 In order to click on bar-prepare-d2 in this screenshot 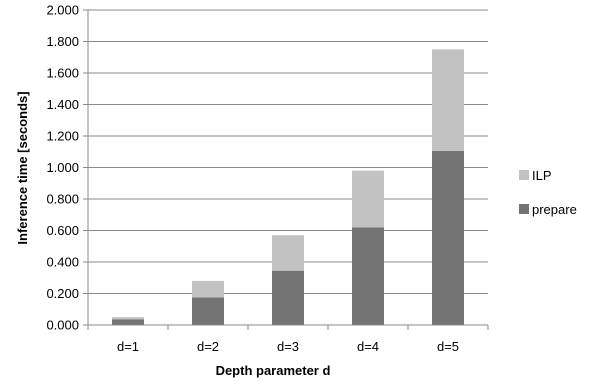, I will do `click(208, 311)`.